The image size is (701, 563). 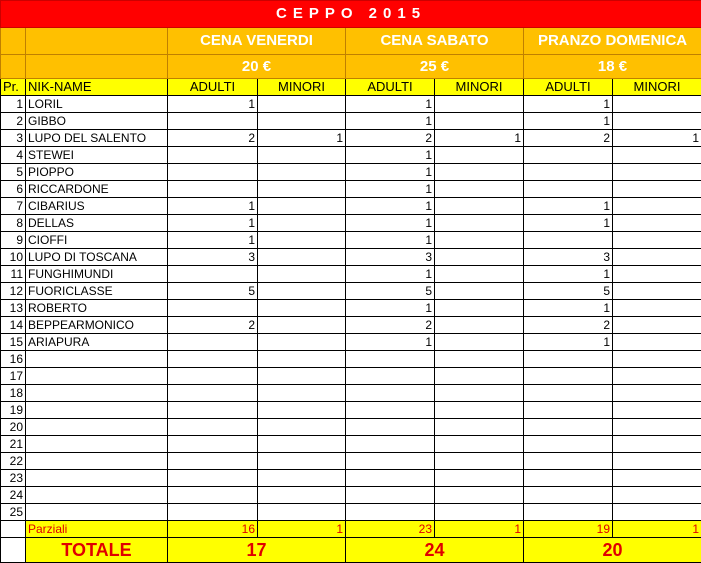 What do you see at coordinates (13, 257) in the screenshot?
I see `row-number: 10` at bounding box center [13, 257].